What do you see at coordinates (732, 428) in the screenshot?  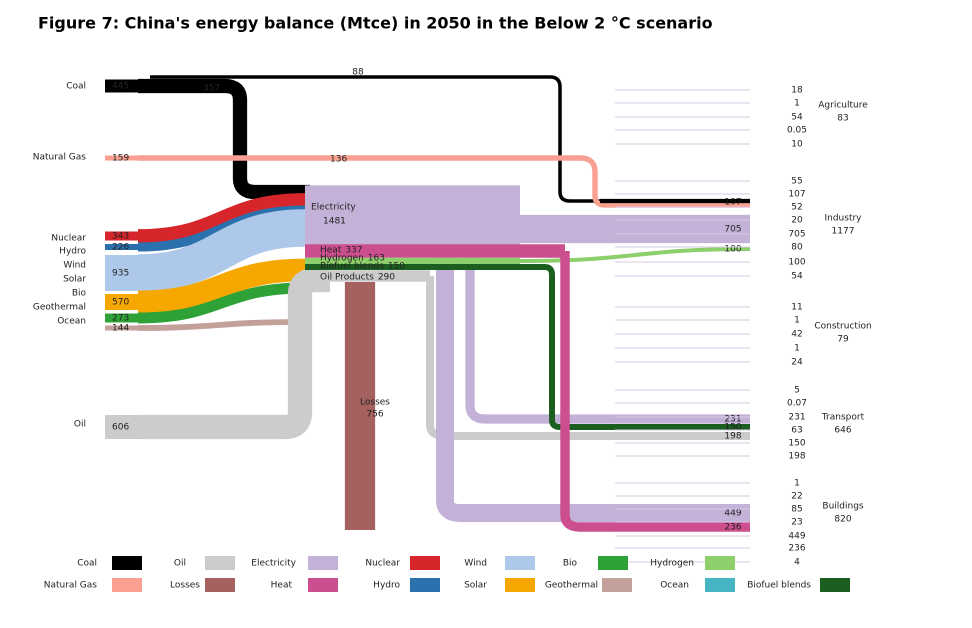 I see `flow-label: 150` at bounding box center [732, 428].